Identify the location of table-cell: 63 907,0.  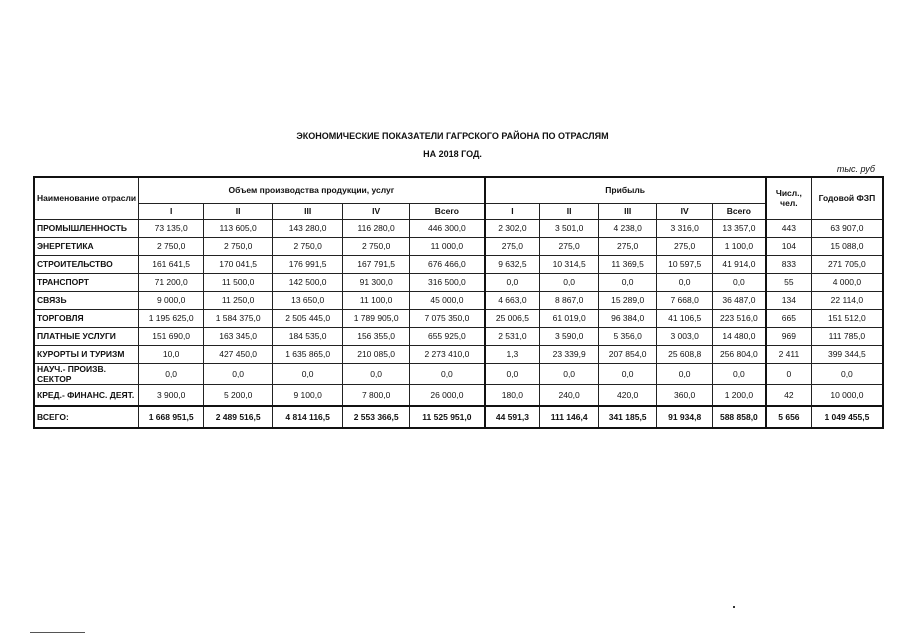
(847, 228).